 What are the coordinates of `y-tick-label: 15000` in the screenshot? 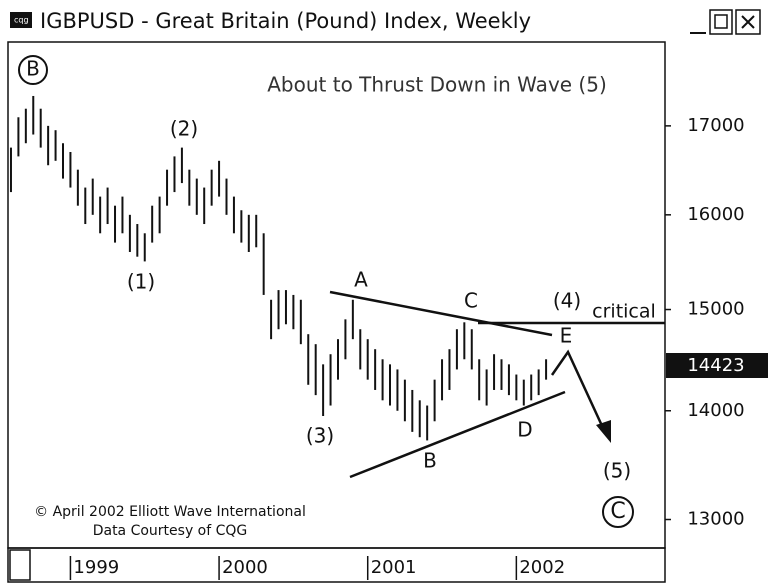 It's located at (715, 309).